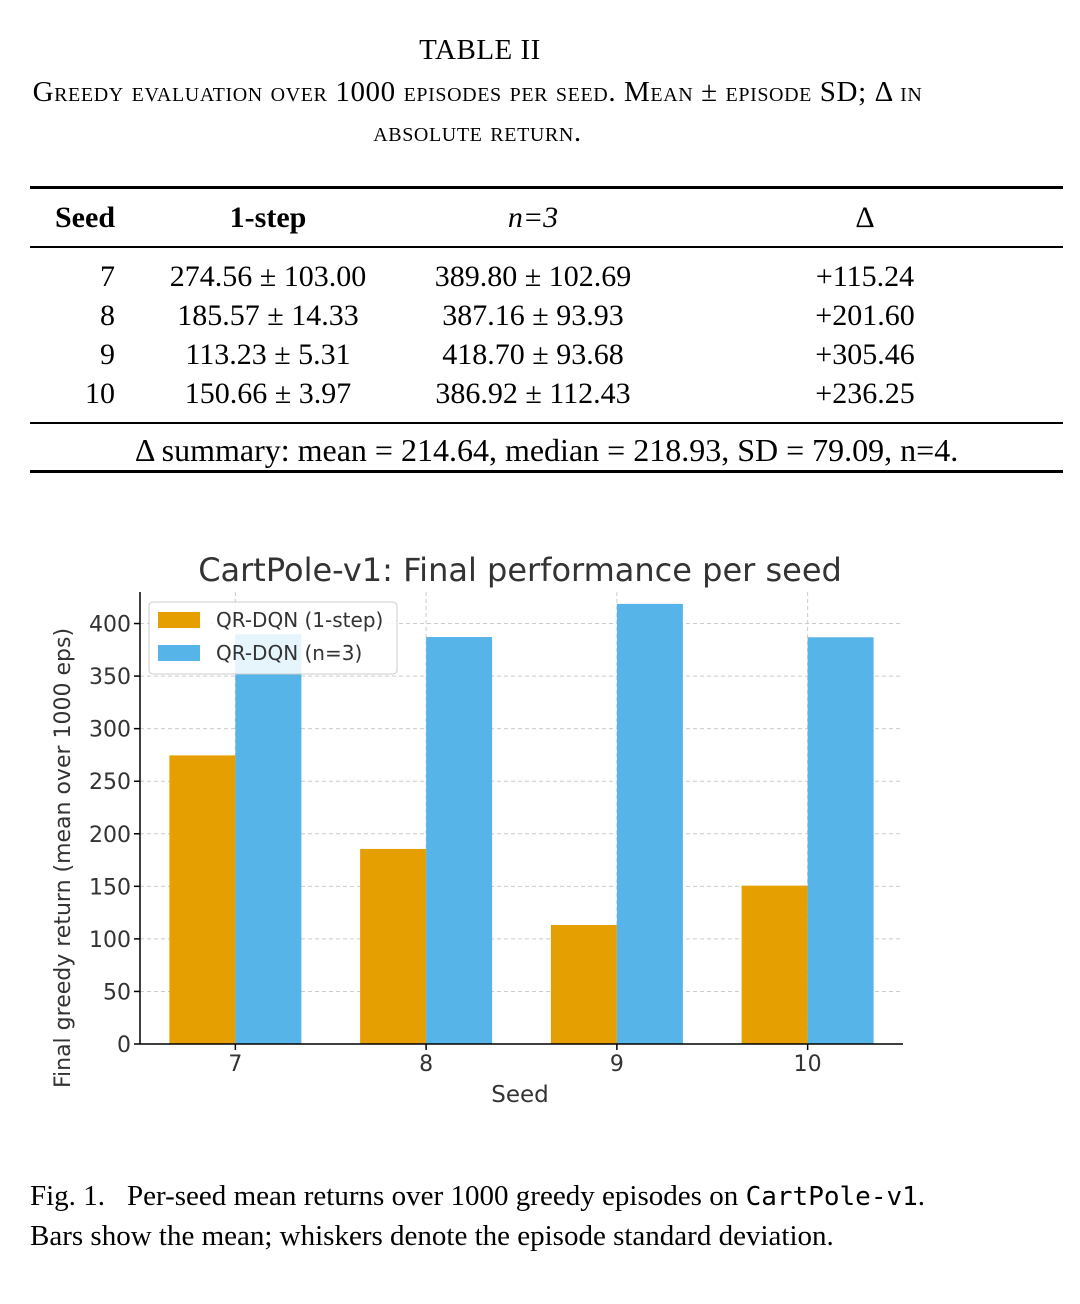 The height and width of the screenshot is (1304, 1080). Describe the element at coordinates (268, 354) in the screenshot. I see `row-one-step: 113.23 ± 5.31` at that location.